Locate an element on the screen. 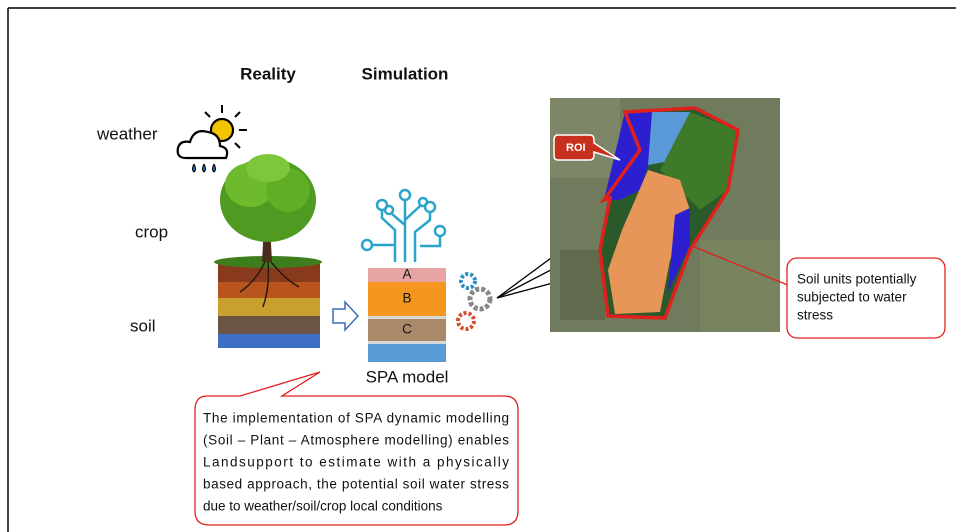  layer-water is located at coordinates (407, 353).